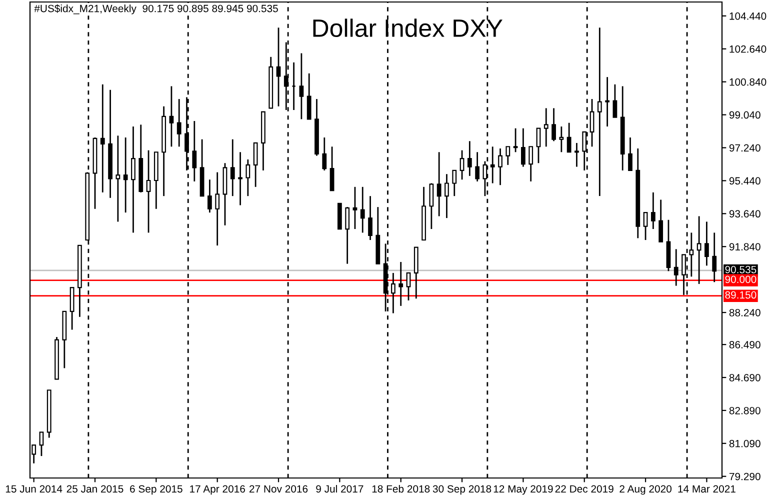 The width and height of the screenshot is (770, 500). Describe the element at coordinates (744, 444) in the screenshot. I see `y-tick-label: 81.090` at that location.